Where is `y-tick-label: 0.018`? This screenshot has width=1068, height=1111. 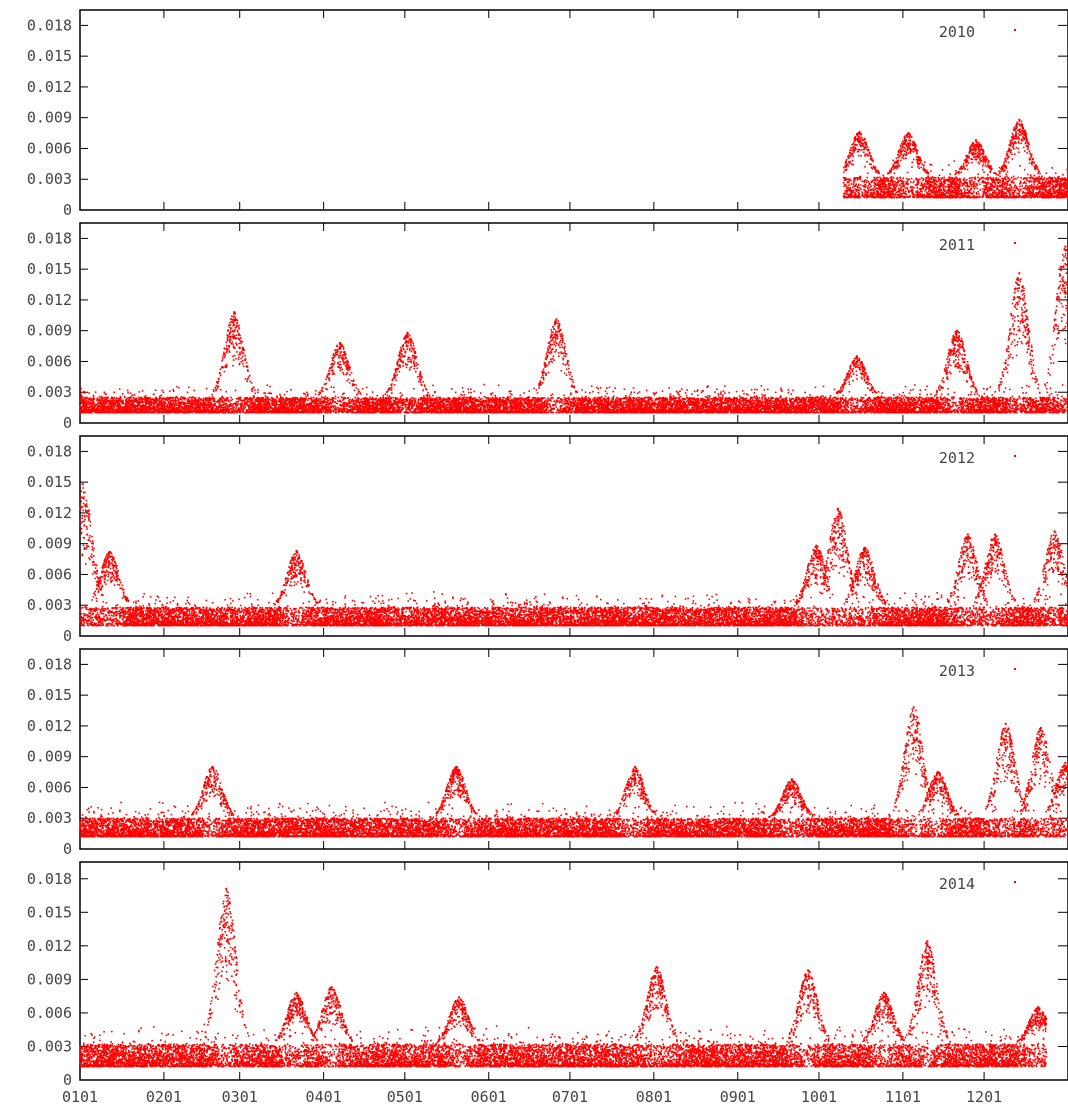
y-tick-label: 0.018 is located at coordinates (49, 25).